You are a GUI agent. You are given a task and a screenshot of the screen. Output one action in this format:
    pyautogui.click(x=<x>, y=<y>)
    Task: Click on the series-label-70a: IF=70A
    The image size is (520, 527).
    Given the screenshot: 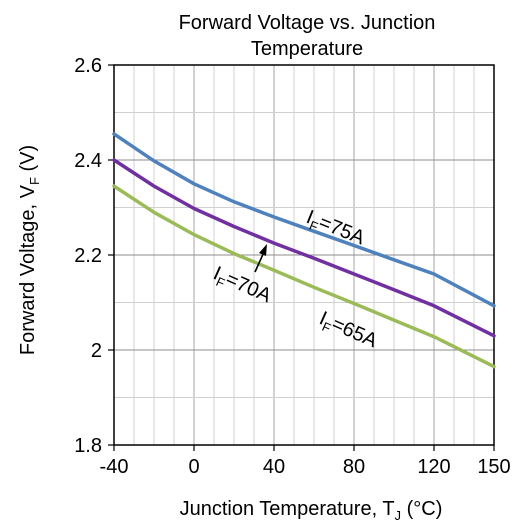 What is the action you would take?
    pyautogui.click(x=242, y=286)
    